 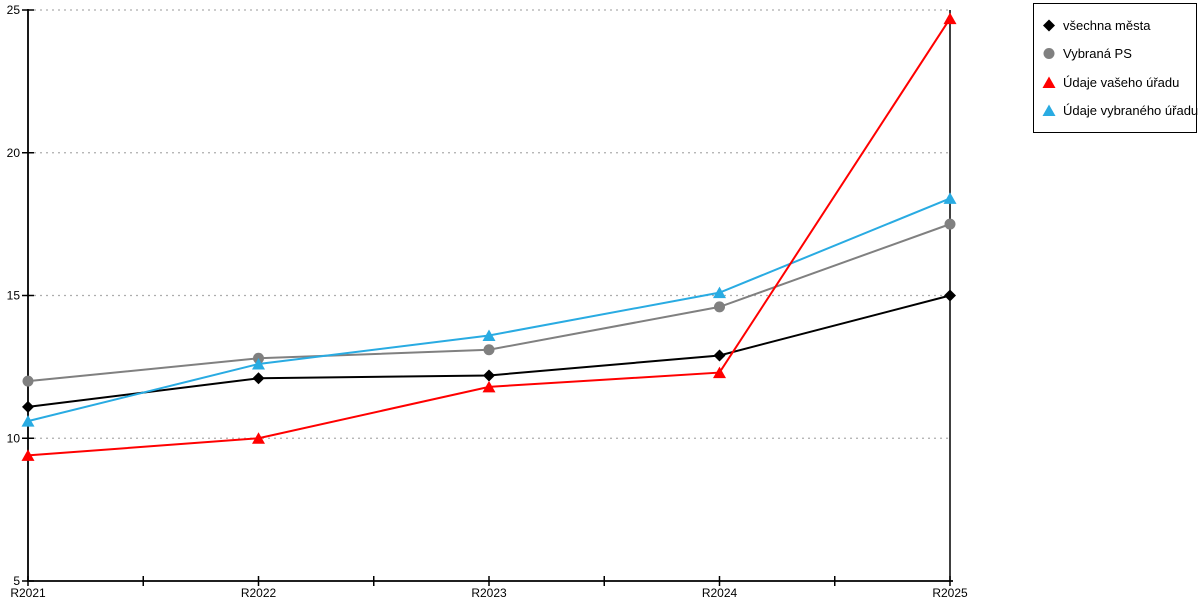 I want to click on y-tick-label: 5, so click(x=16, y=581).